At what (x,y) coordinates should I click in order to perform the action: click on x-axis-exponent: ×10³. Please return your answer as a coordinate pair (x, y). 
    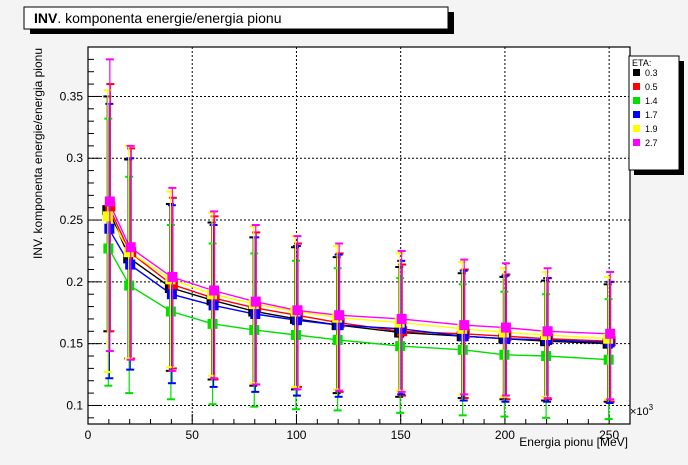
    Looking at the image, I should click on (642, 410).